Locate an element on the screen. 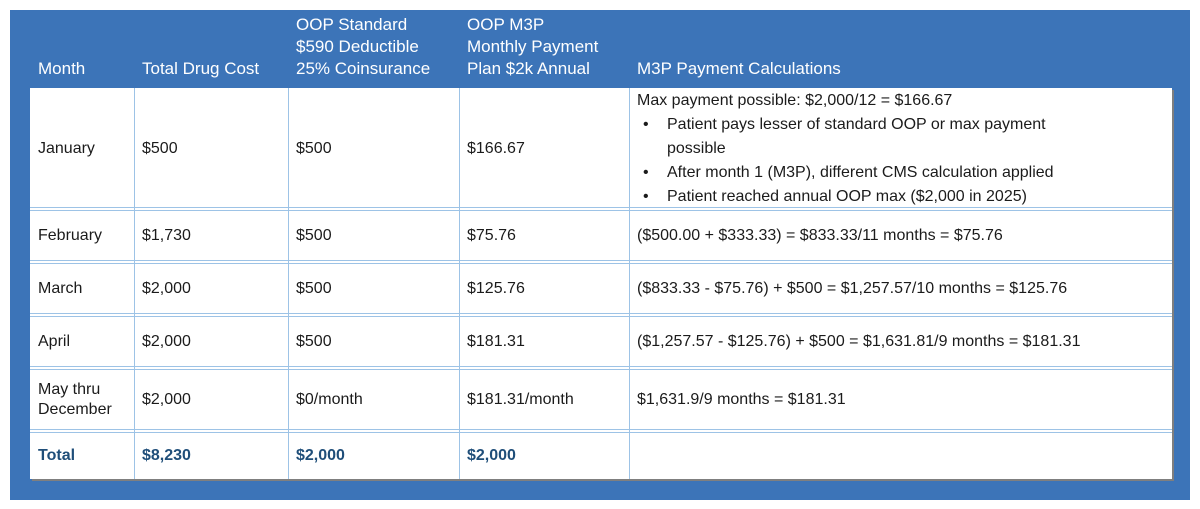  oop-m3p-cell: $181.31/month is located at coordinates (520, 399).